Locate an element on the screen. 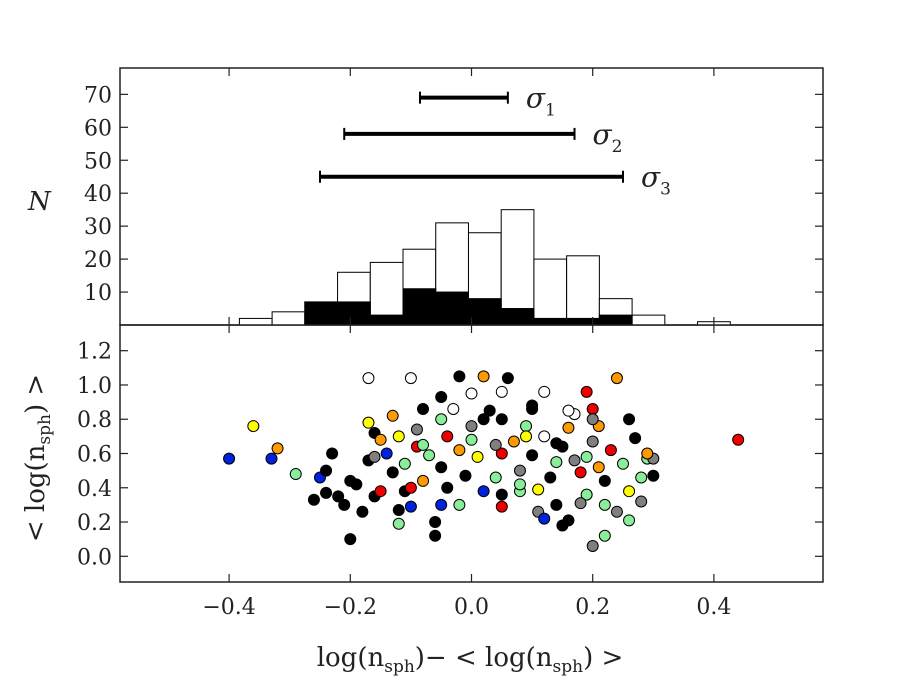 This screenshot has width=913, height=685. scatter-ytick-label: 0.8 is located at coordinates (94, 420).